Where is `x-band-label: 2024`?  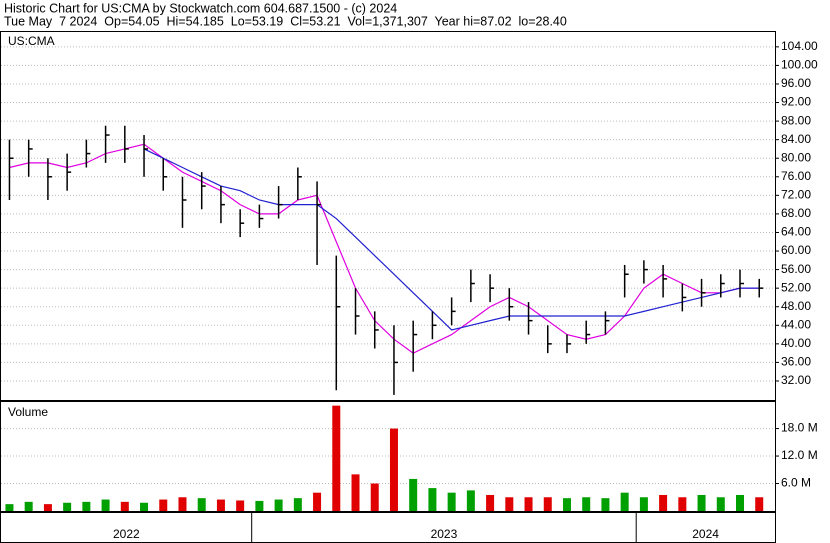
x-band-label: 2024 is located at coordinates (705, 534).